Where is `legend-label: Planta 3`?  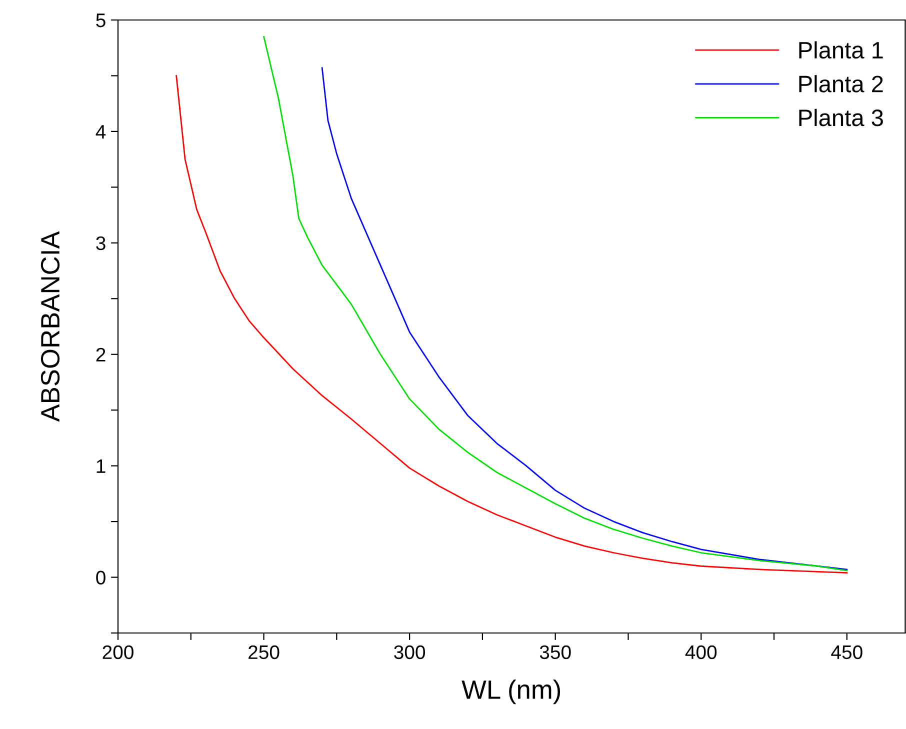 legend-label: Planta 3 is located at coordinates (841, 117).